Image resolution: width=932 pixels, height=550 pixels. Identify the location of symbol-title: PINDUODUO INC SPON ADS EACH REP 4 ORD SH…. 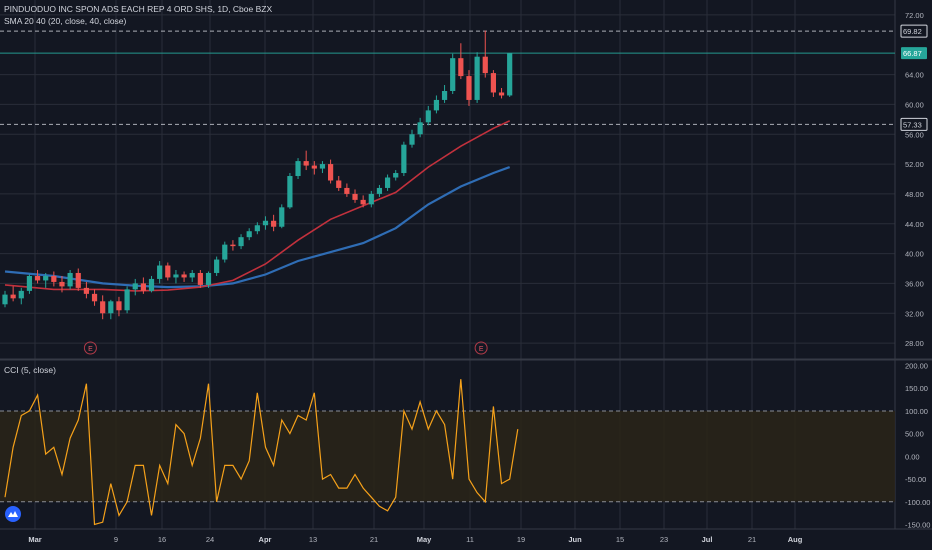
(138, 9).